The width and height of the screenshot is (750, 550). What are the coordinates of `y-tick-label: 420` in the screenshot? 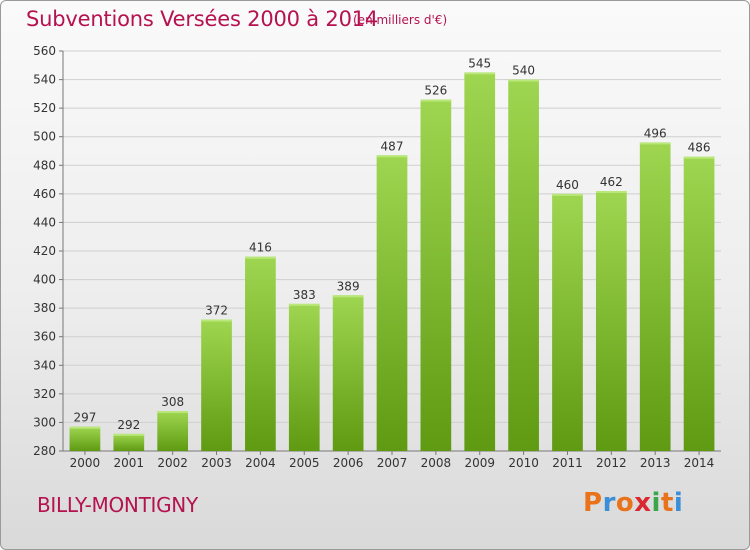 It's located at (44, 251).